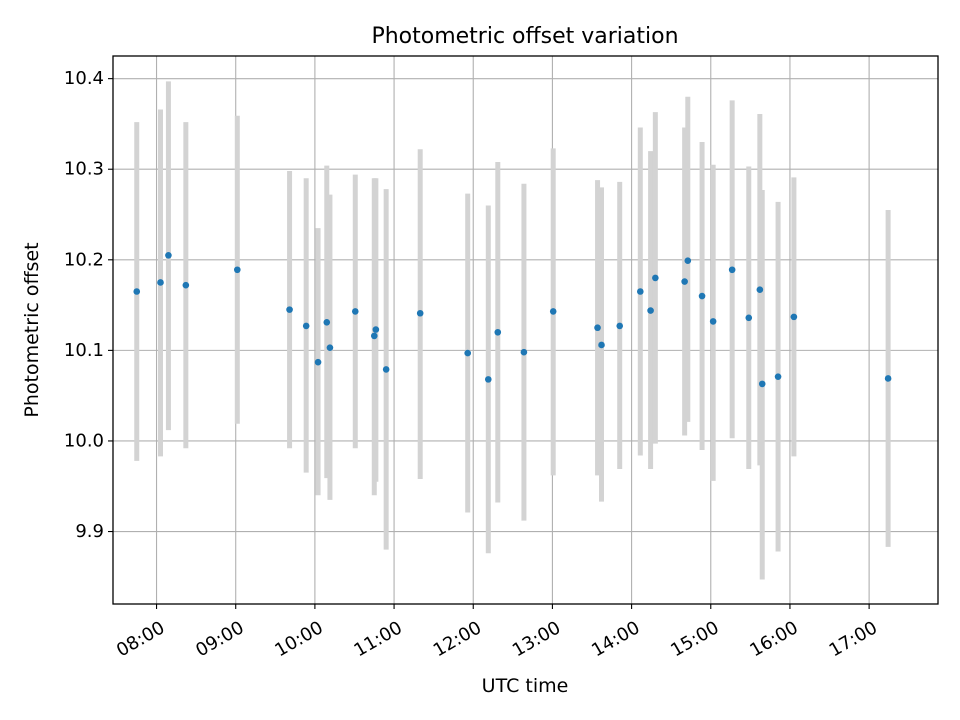 The image size is (960, 720). What do you see at coordinates (694, 639) in the screenshot?
I see `x-tick-label: 15:00` at bounding box center [694, 639].